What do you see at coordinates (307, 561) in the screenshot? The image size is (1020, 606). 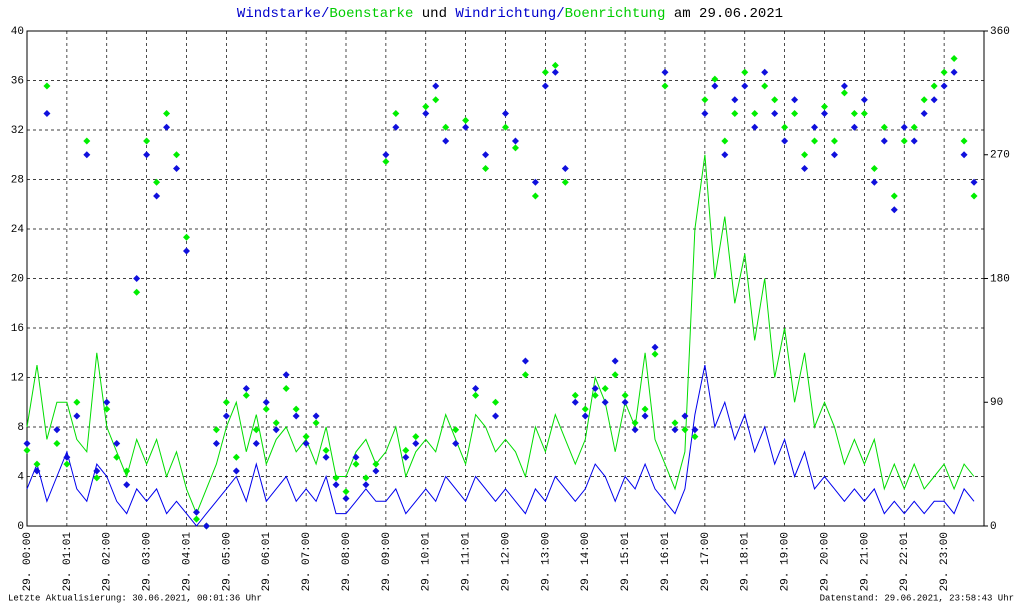 I see `x-tick-label: 29. 07:00` at bounding box center [307, 561].